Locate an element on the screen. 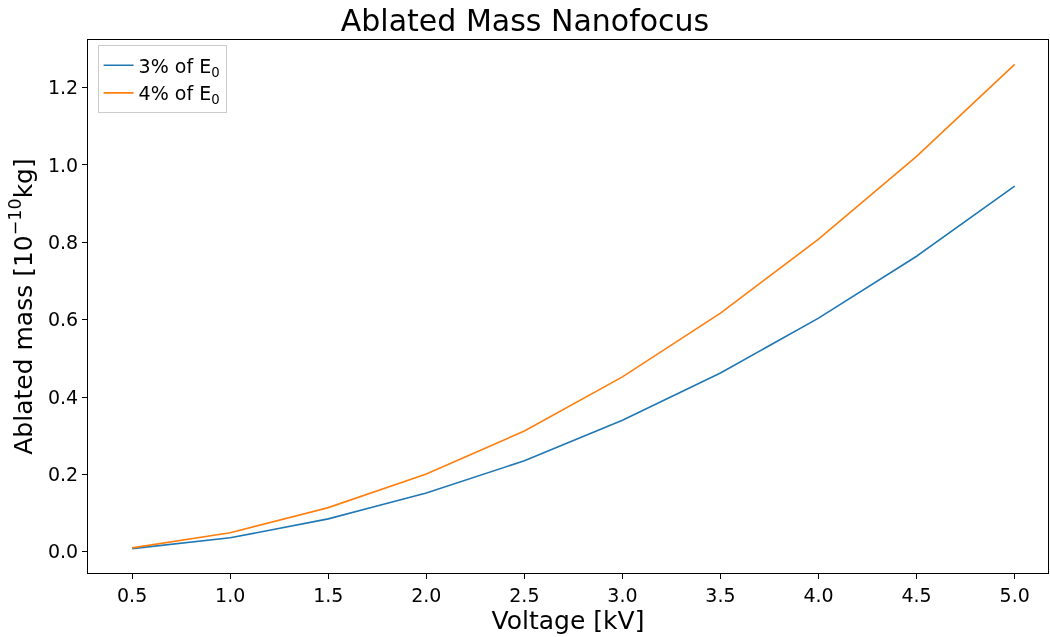 This screenshot has height=637, width=1050. x-tick-label: 1.5 is located at coordinates (328, 594).